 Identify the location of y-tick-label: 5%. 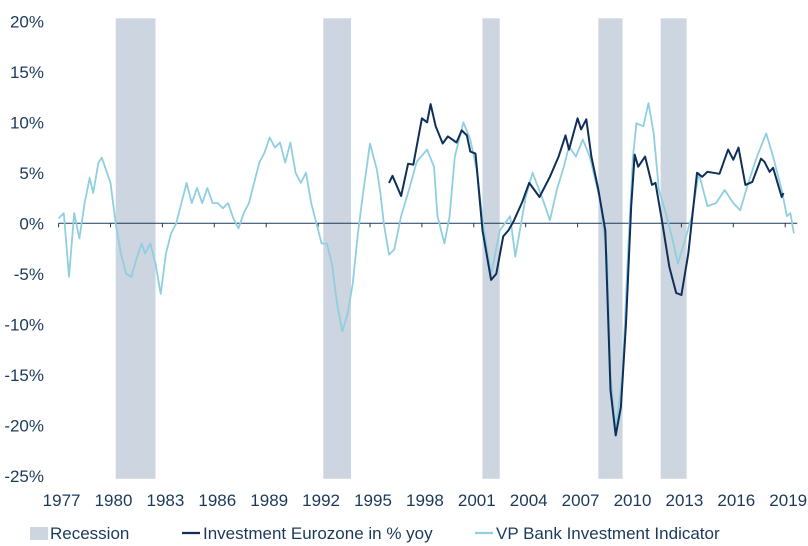
(31, 173).